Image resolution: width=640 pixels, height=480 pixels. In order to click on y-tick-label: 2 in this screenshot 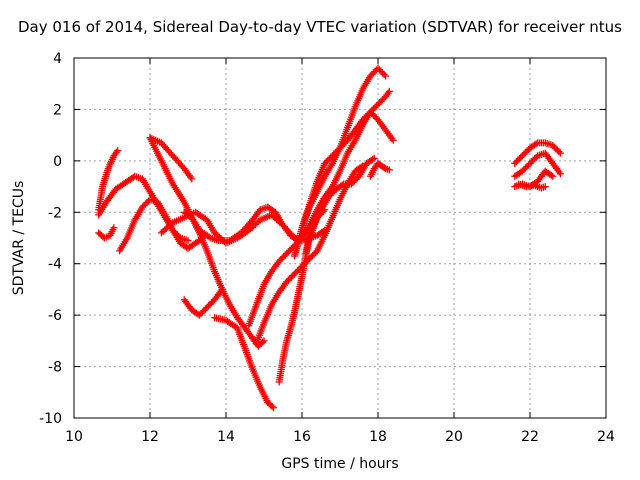, I will do `click(57, 110)`.